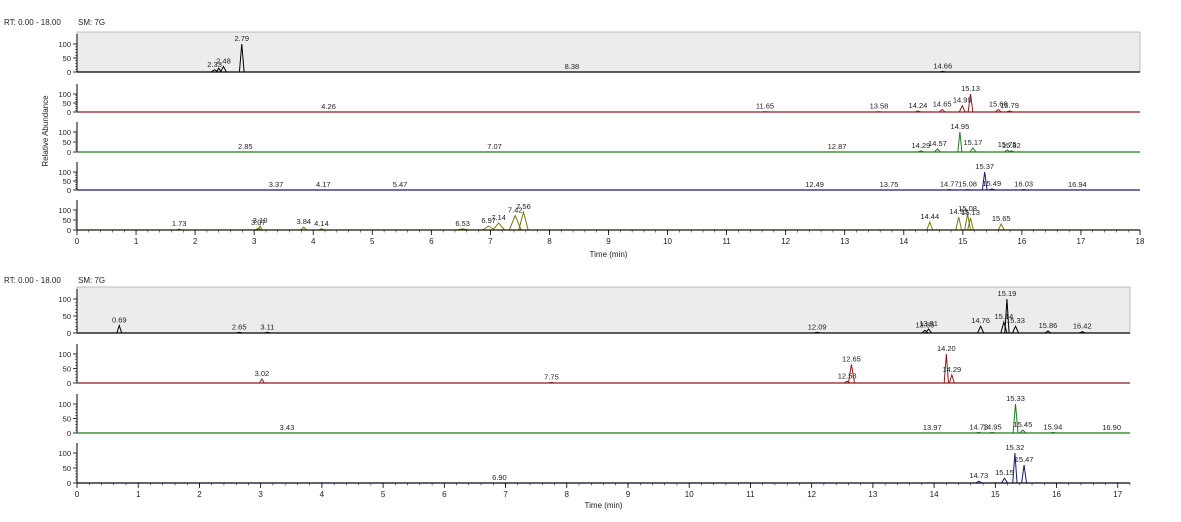 This screenshot has height=522, width=1181. I want to click on peak-label: 15.75, so click(1007, 144).